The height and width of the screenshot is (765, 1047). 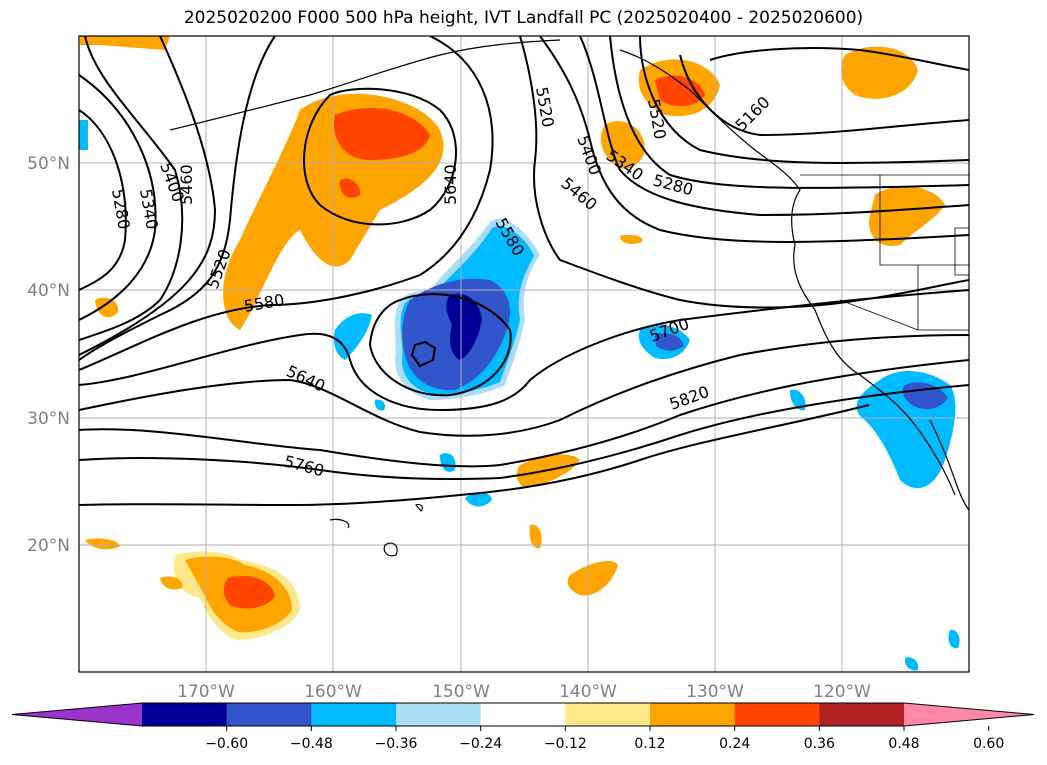 What do you see at coordinates (186, 184) in the screenshot?
I see `contour-label: 5460` at bounding box center [186, 184].